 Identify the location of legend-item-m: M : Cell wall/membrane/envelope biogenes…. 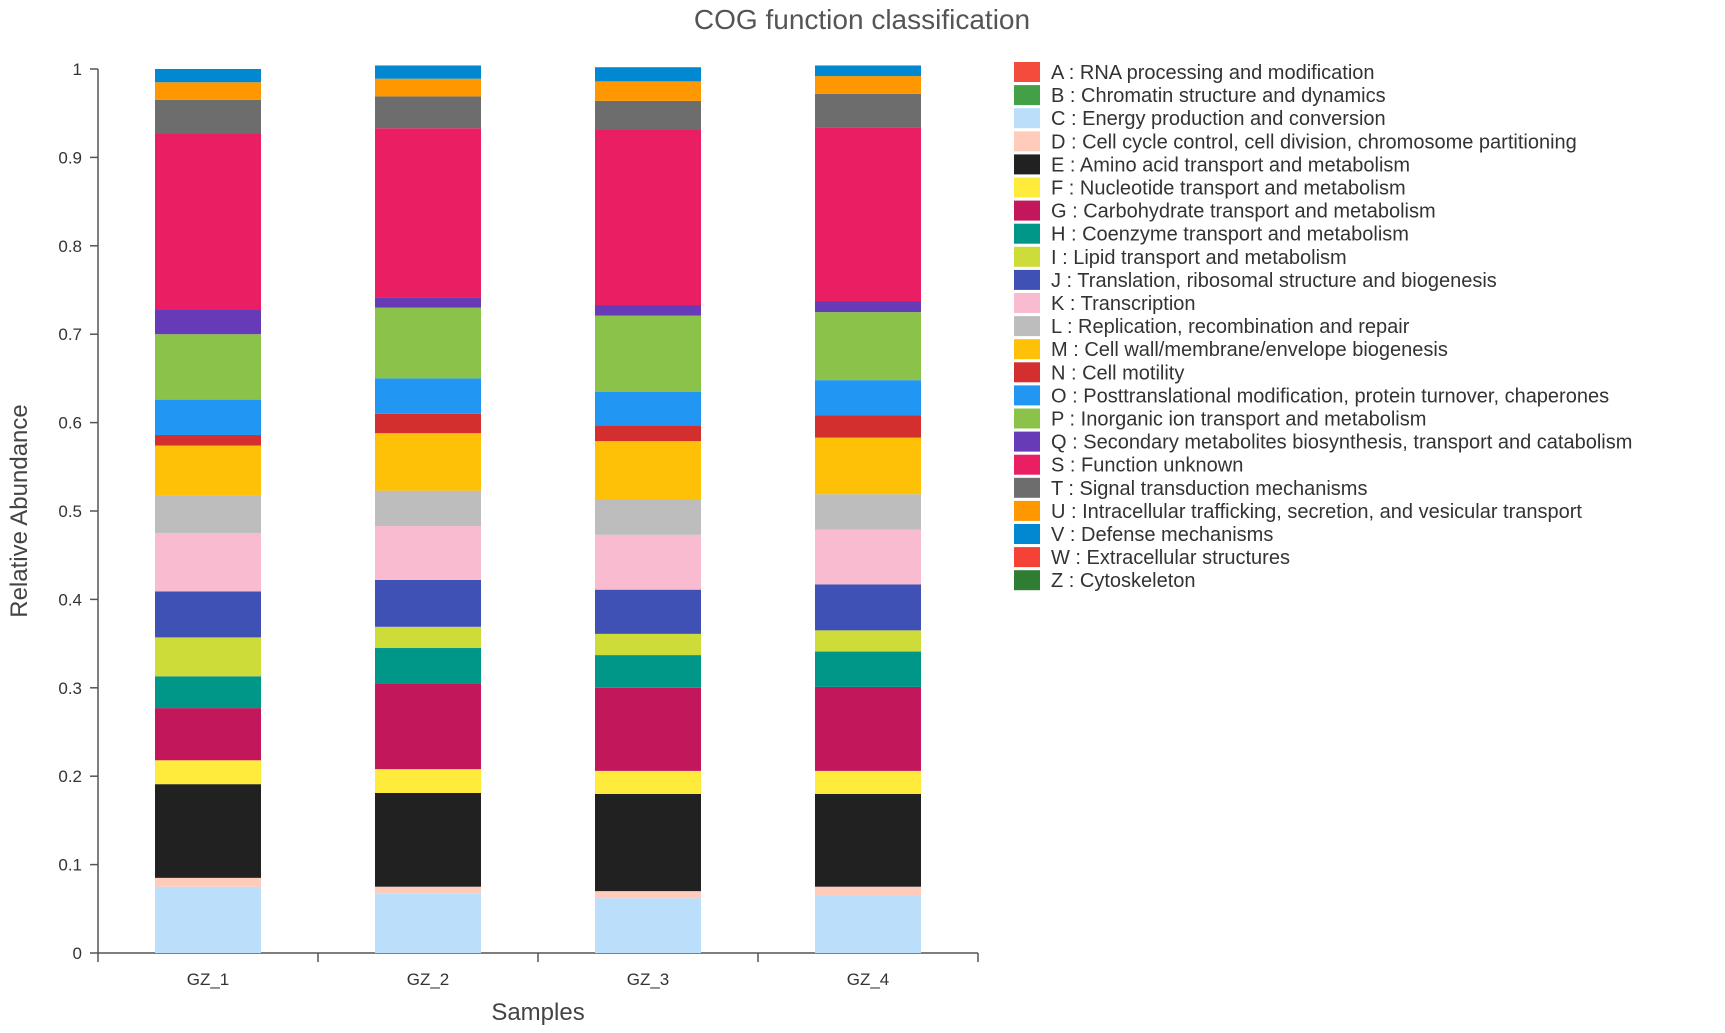
(1231, 350).